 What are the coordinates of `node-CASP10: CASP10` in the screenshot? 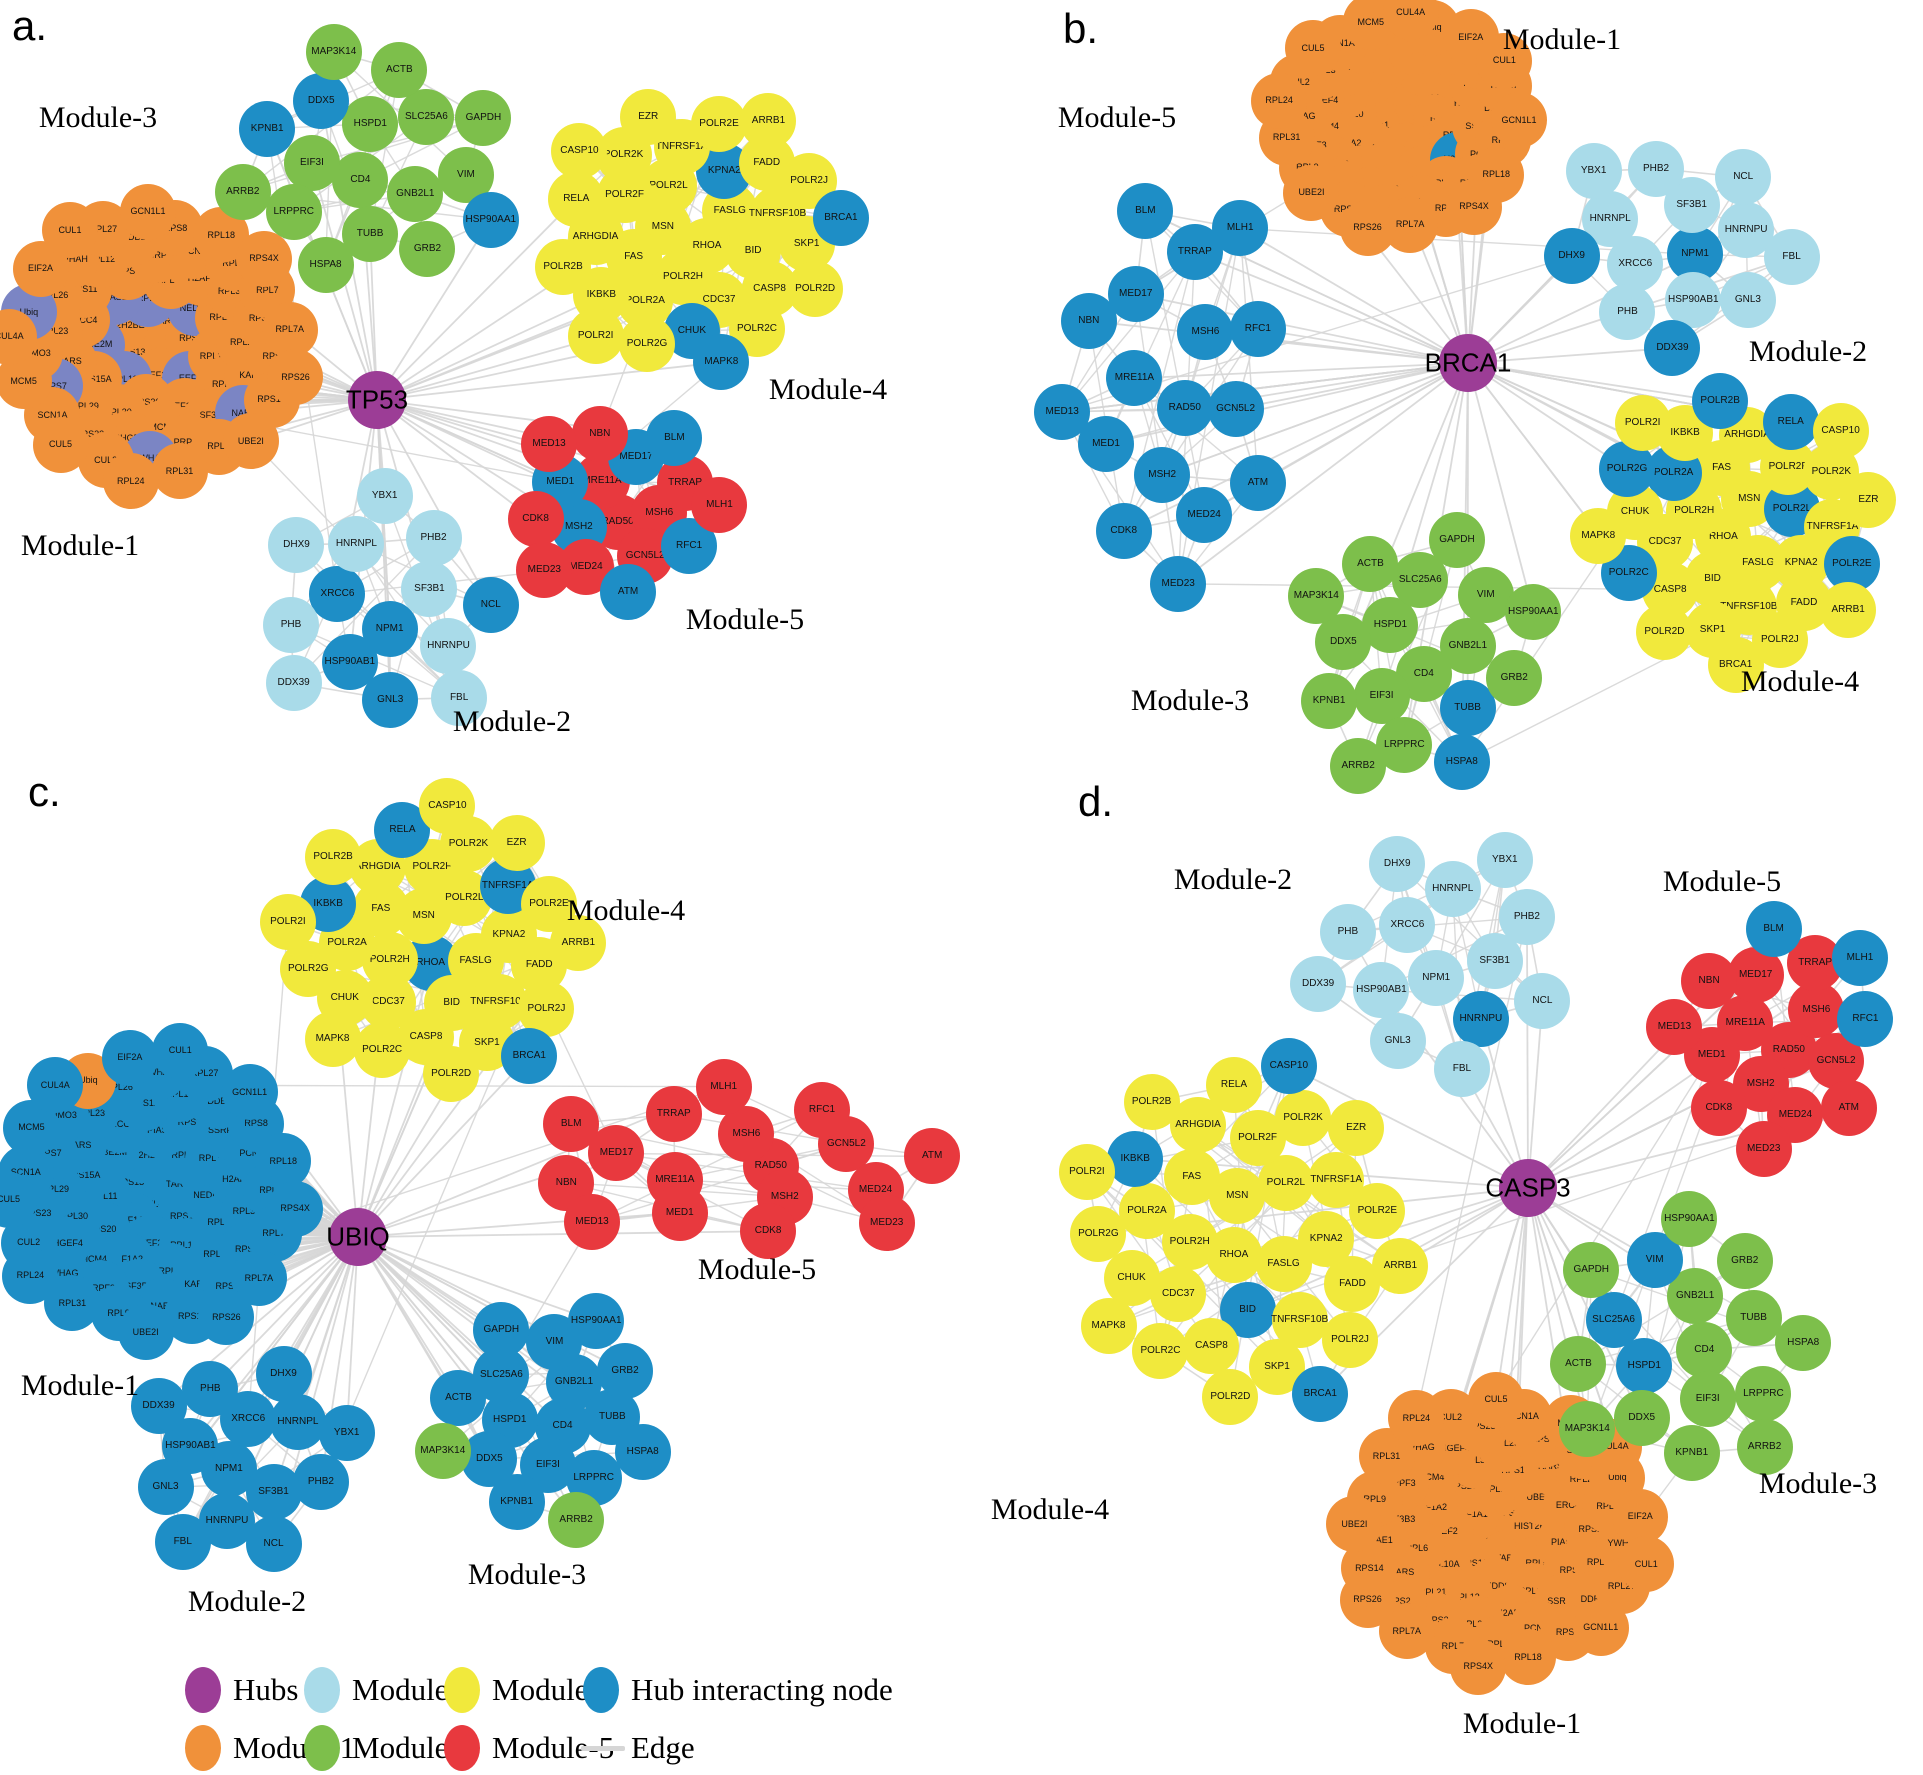 It's located at (447, 805).